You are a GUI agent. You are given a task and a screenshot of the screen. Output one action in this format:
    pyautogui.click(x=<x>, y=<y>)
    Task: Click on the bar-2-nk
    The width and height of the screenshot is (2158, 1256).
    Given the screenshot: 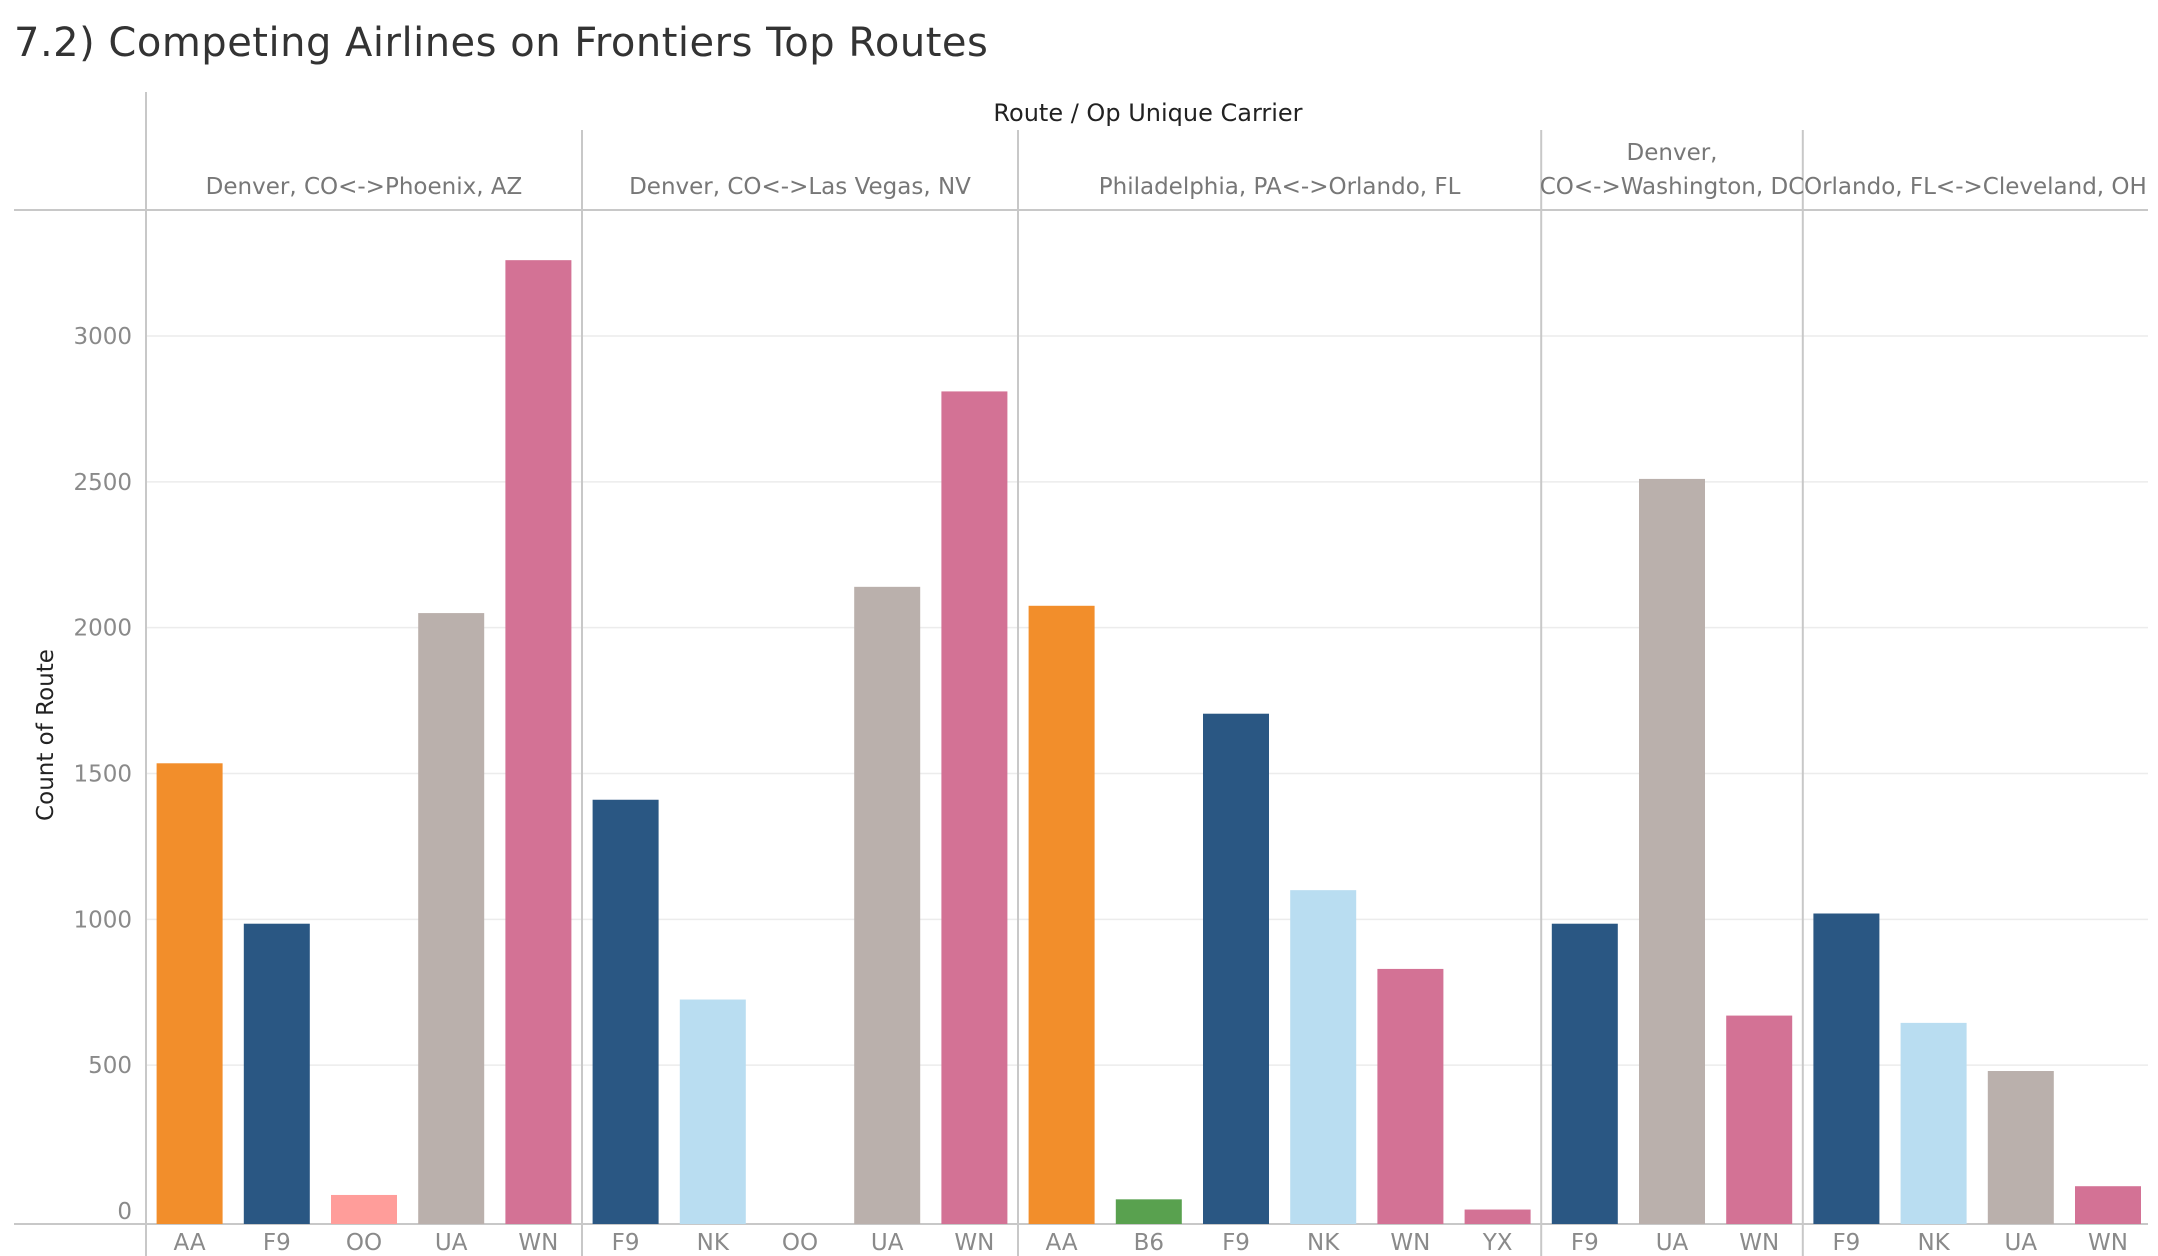 What is the action you would take?
    pyautogui.click(x=1323, y=1057)
    